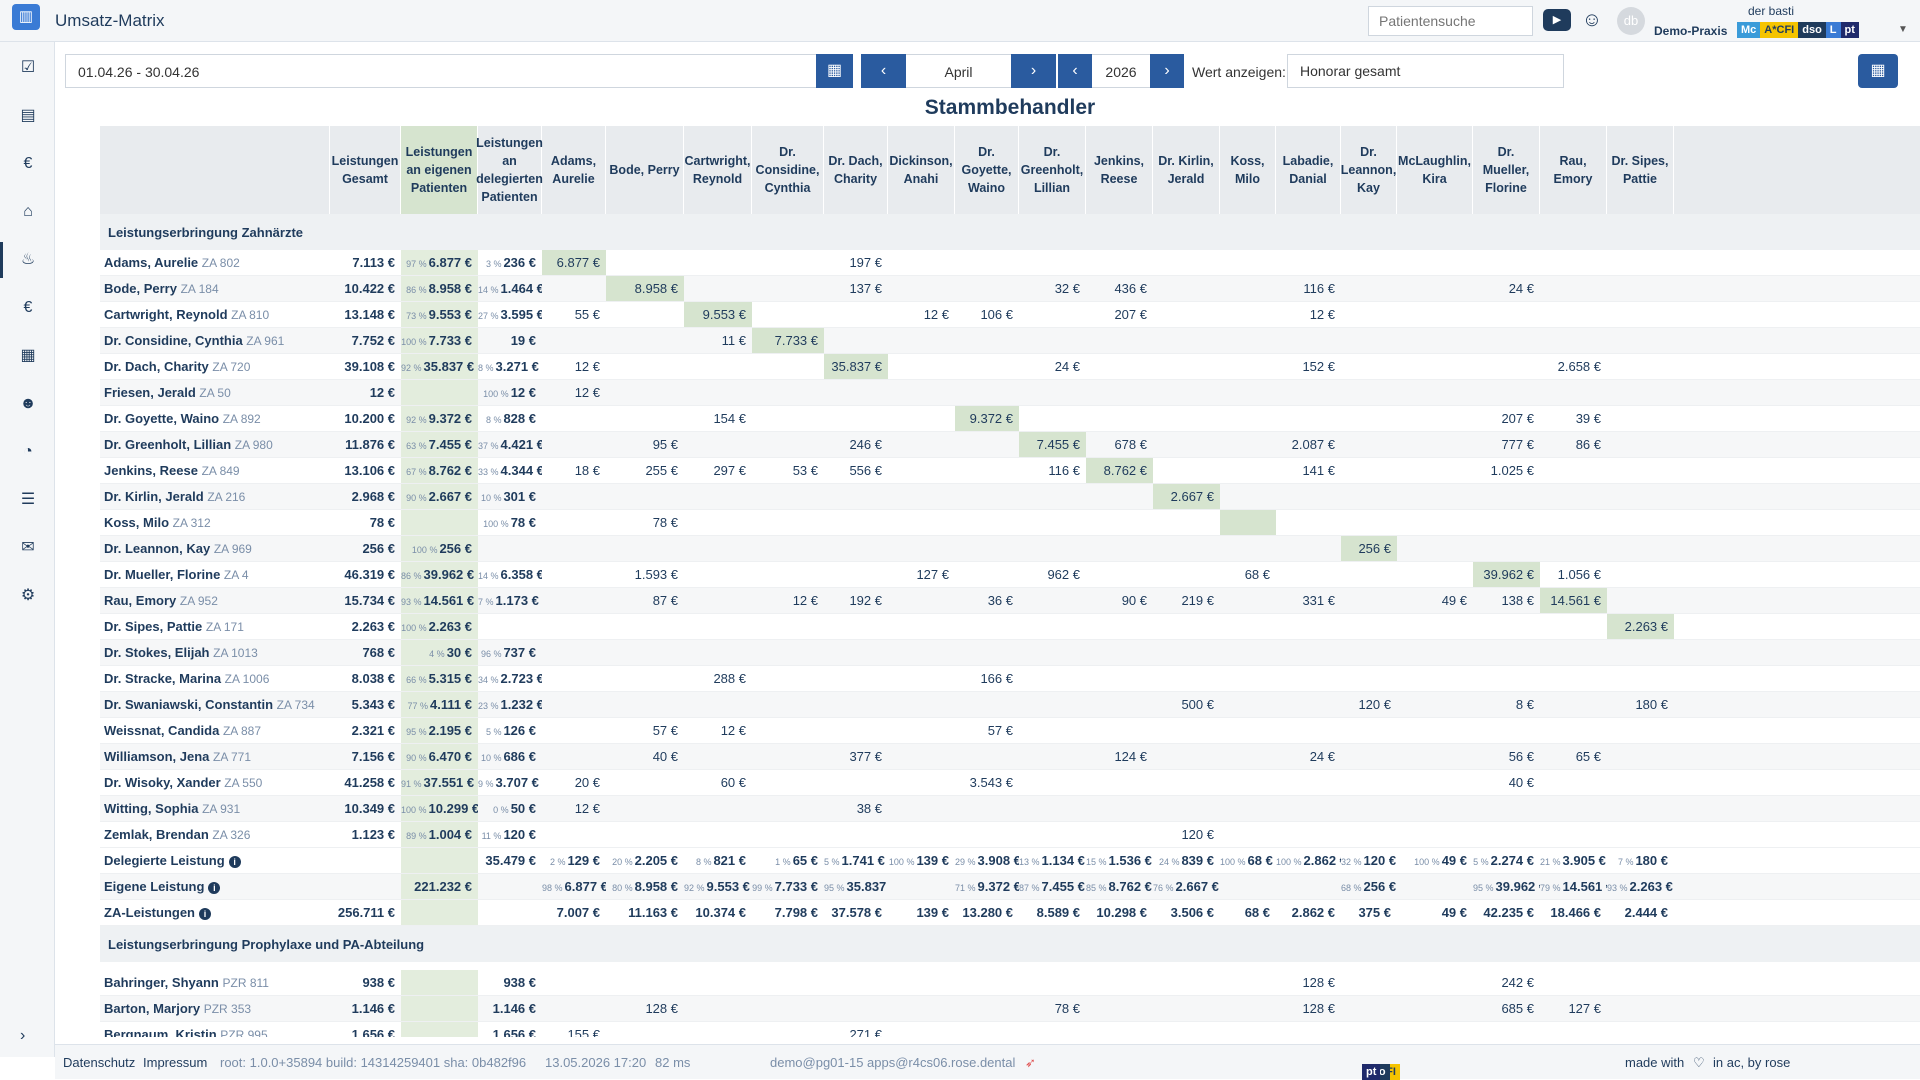  I want to click on praxis-name: Demo-Praxis, so click(1691, 31).